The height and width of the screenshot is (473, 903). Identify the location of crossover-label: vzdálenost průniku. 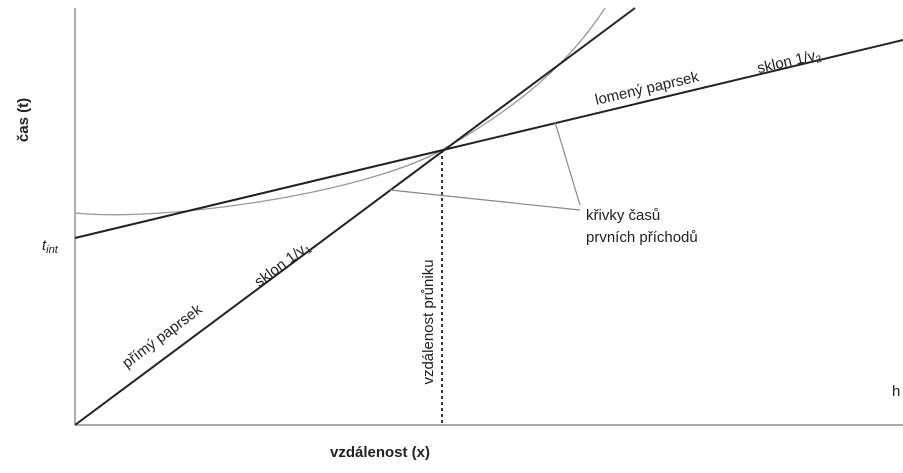
(428, 321).